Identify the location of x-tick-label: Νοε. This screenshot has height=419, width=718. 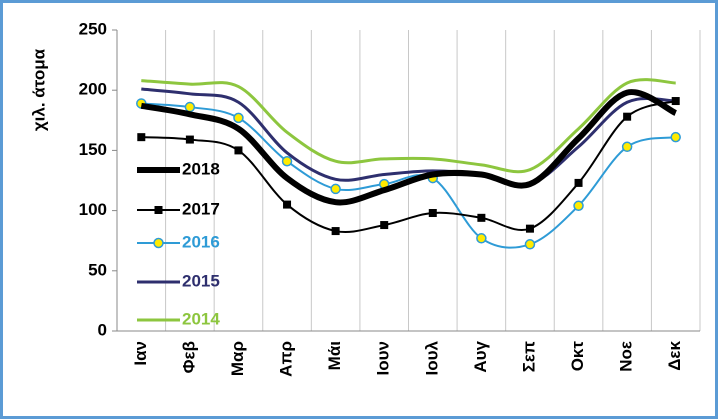
(626, 356).